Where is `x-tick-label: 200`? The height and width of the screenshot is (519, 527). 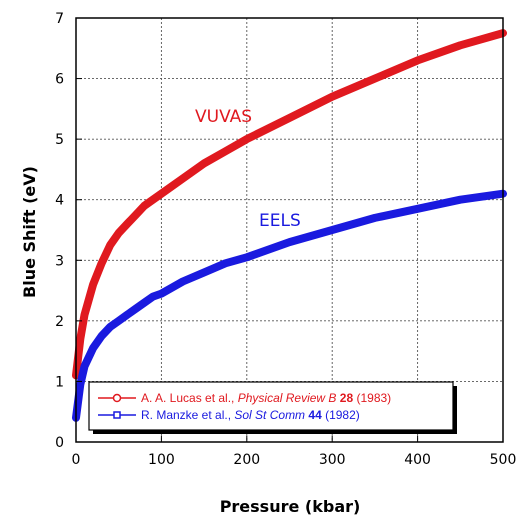 x-tick-label: 200 is located at coordinates (246, 460).